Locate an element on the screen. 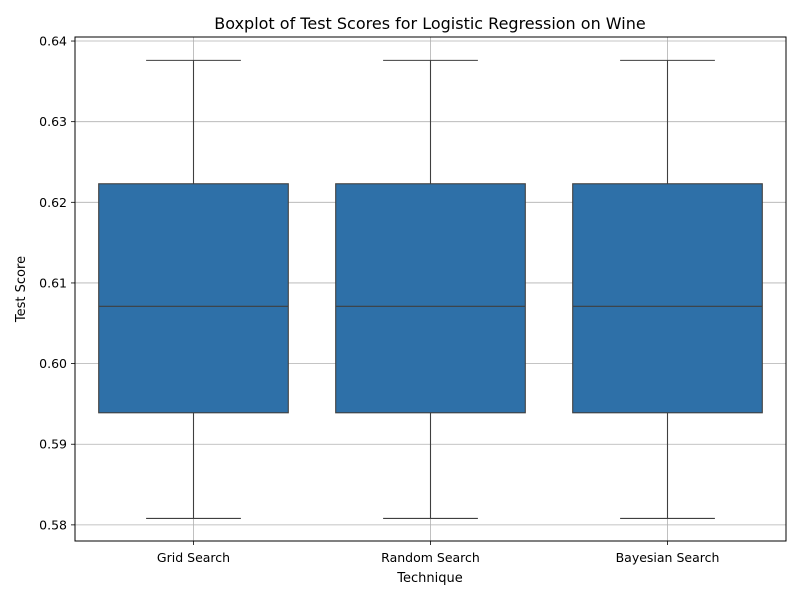 This screenshot has height=600, width=800. y-tick-label: 0.59 is located at coordinates (53, 444).